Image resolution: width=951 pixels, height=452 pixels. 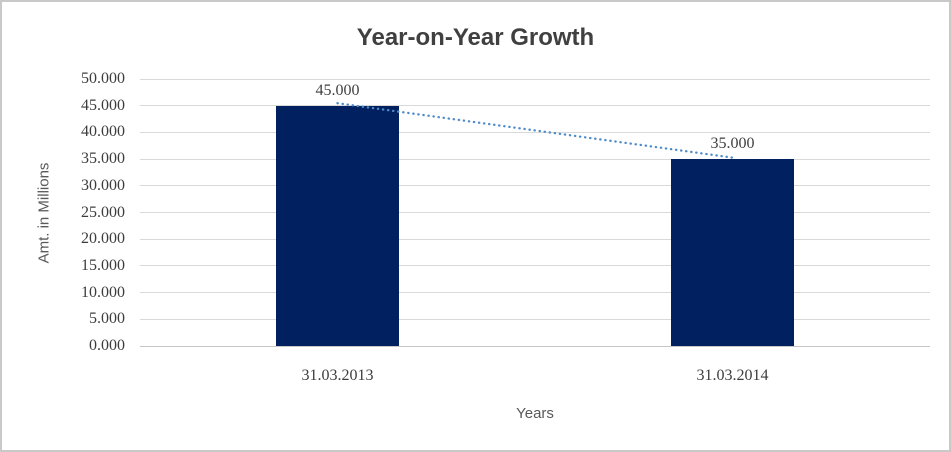 I want to click on x-axis-category-label: 31.03.2014, so click(x=732, y=375).